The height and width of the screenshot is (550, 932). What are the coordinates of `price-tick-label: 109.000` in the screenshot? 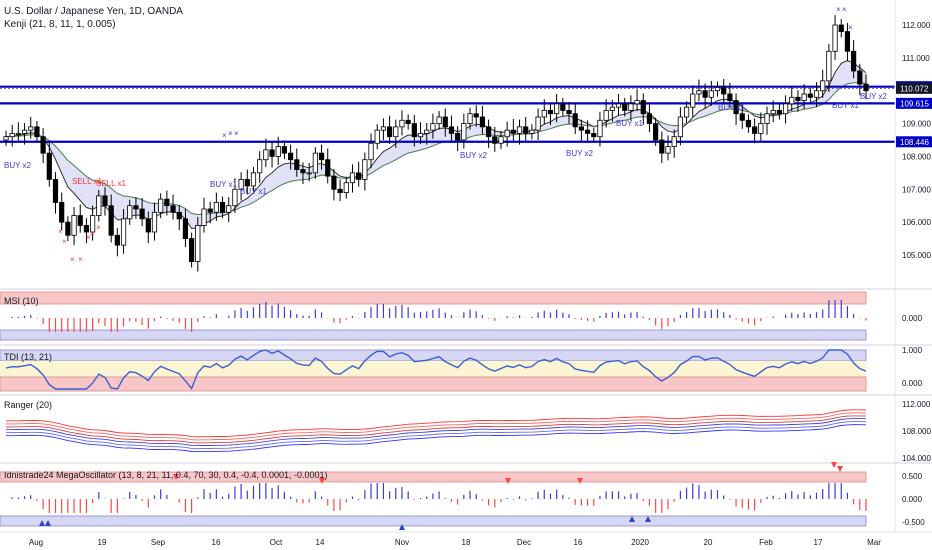 It's located at (916, 124).